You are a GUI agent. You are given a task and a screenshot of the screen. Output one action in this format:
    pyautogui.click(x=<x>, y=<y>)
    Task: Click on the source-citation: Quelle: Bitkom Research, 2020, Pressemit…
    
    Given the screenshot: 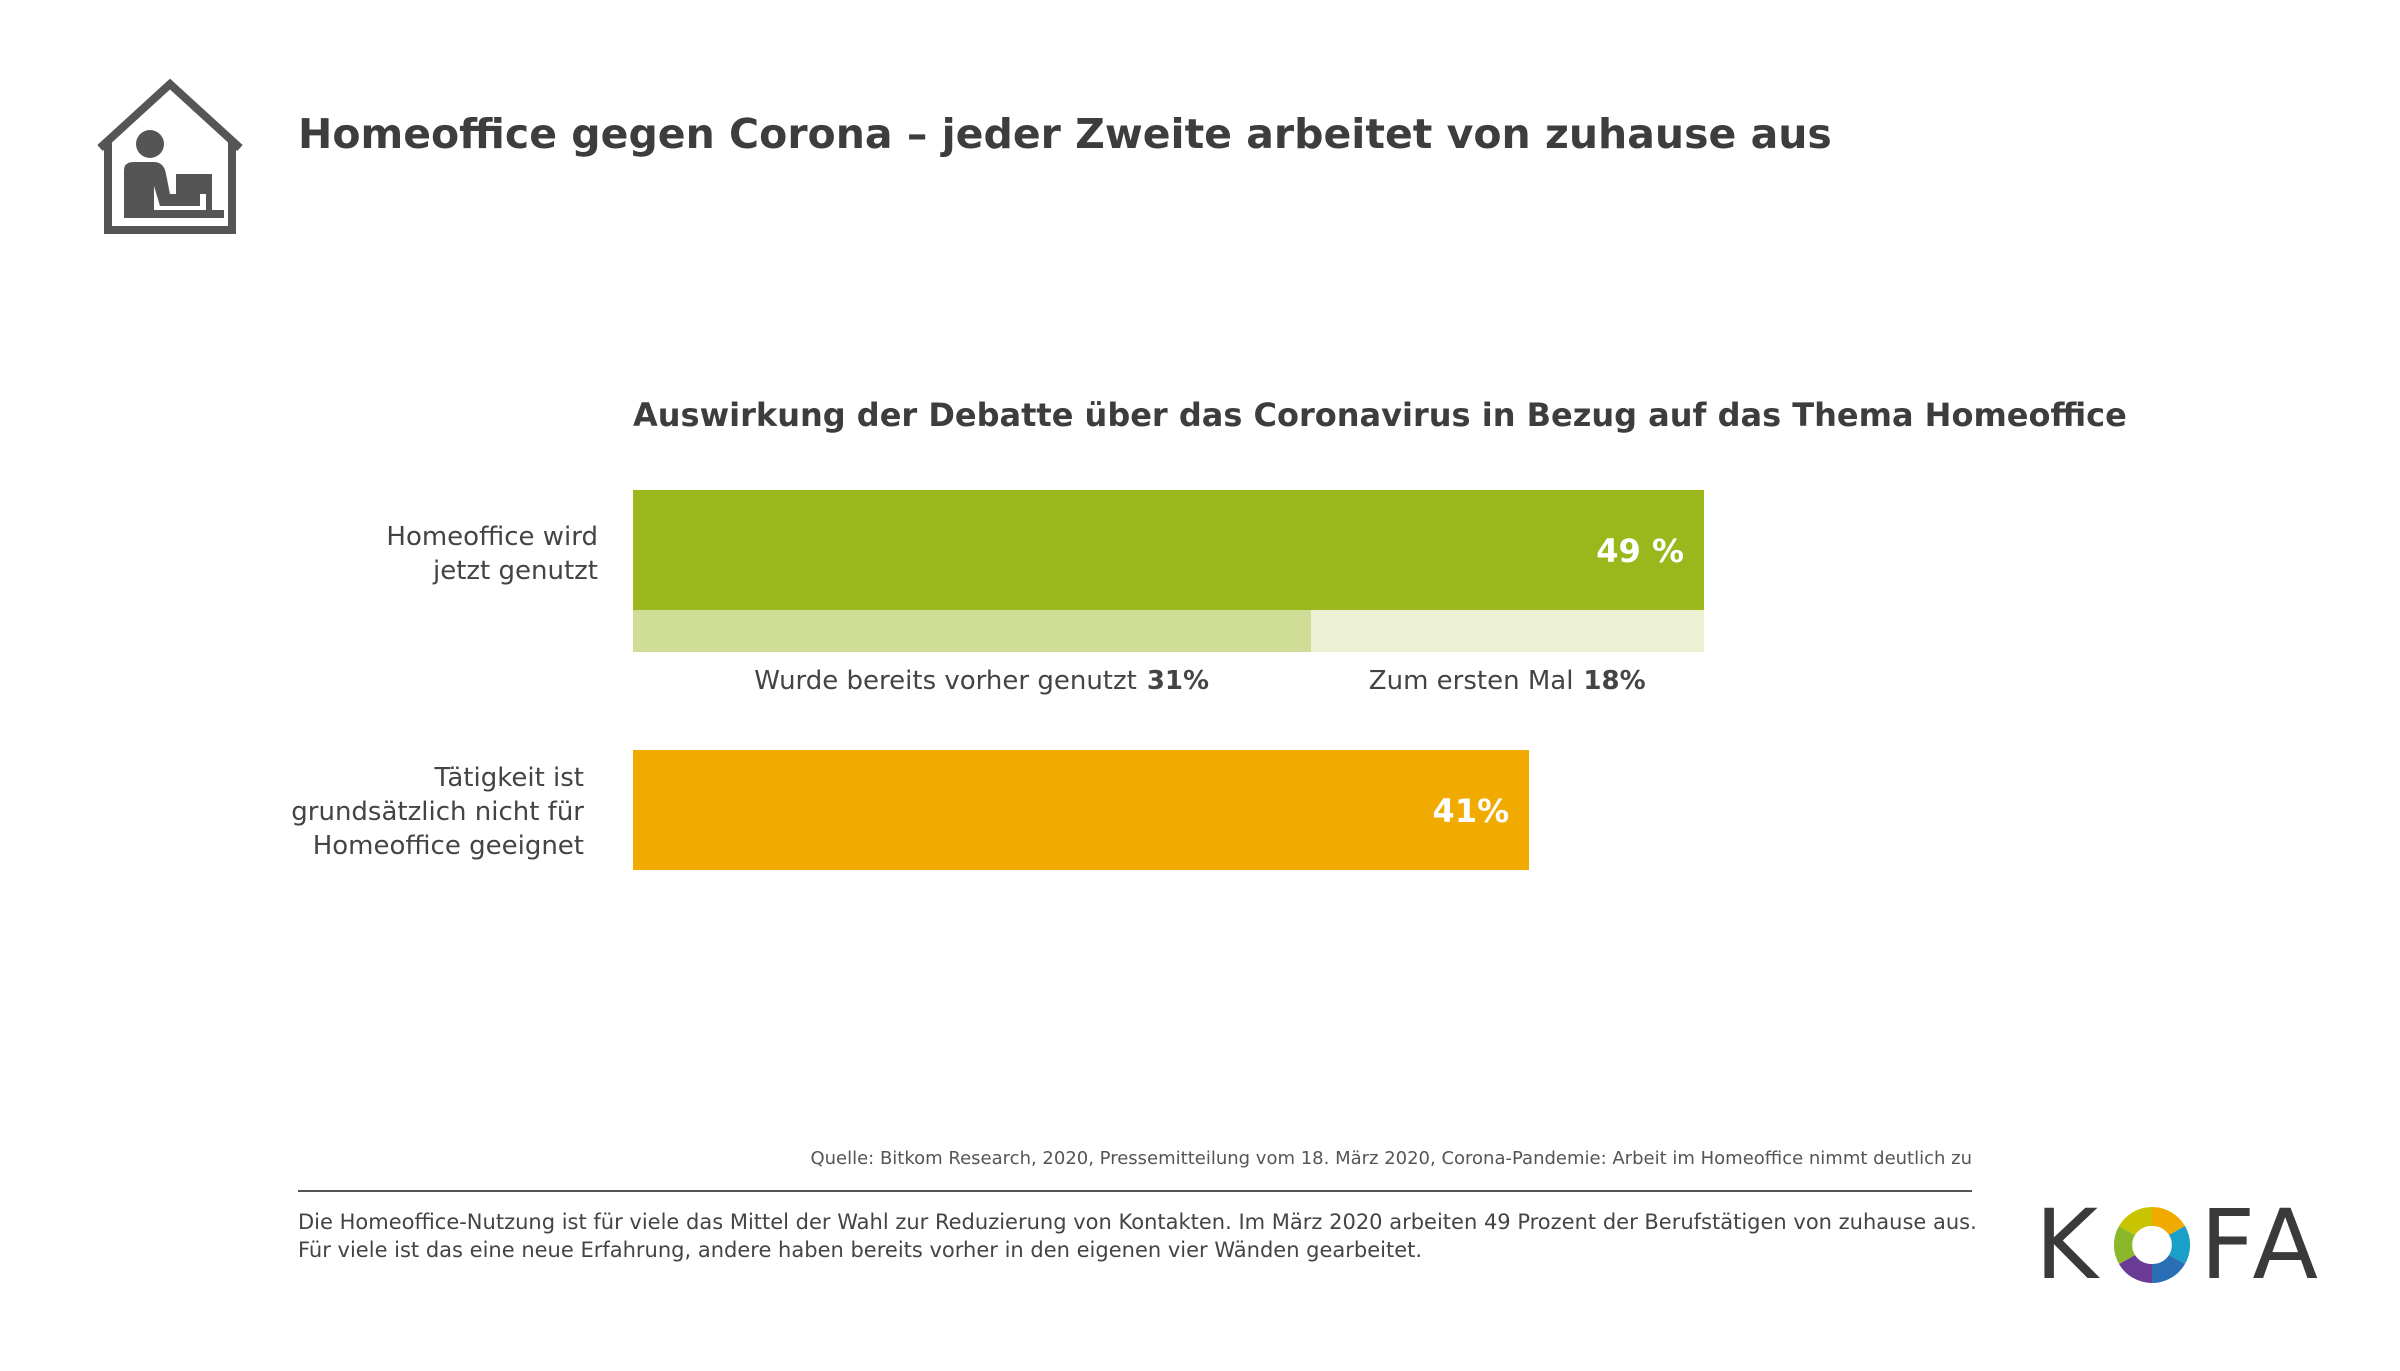 What is the action you would take?
    pyautogui.click(x=1391, y=1158)
    